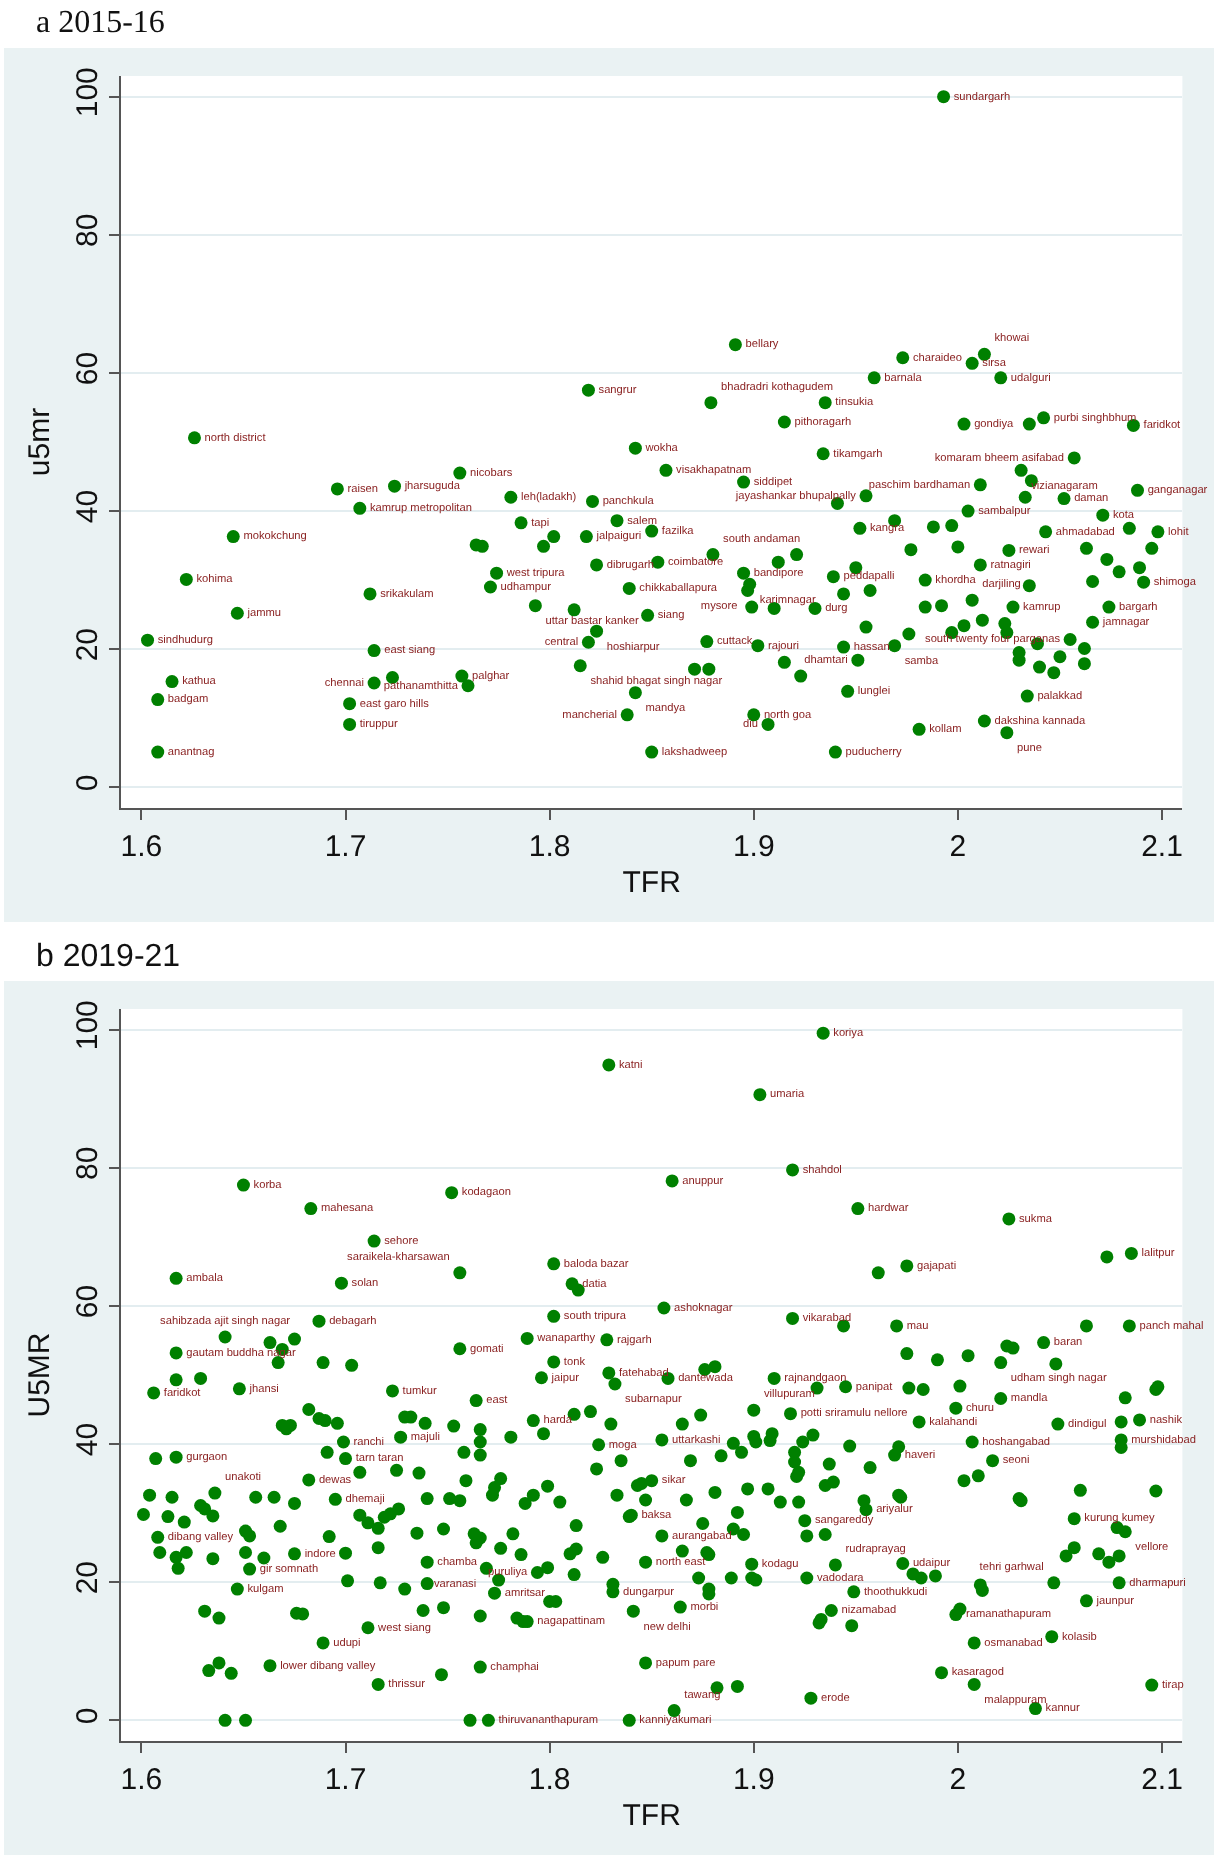  Describe the element at coordinates (100, 23) in the screenshot. I see `chart-title: a 2015-16` at that location.